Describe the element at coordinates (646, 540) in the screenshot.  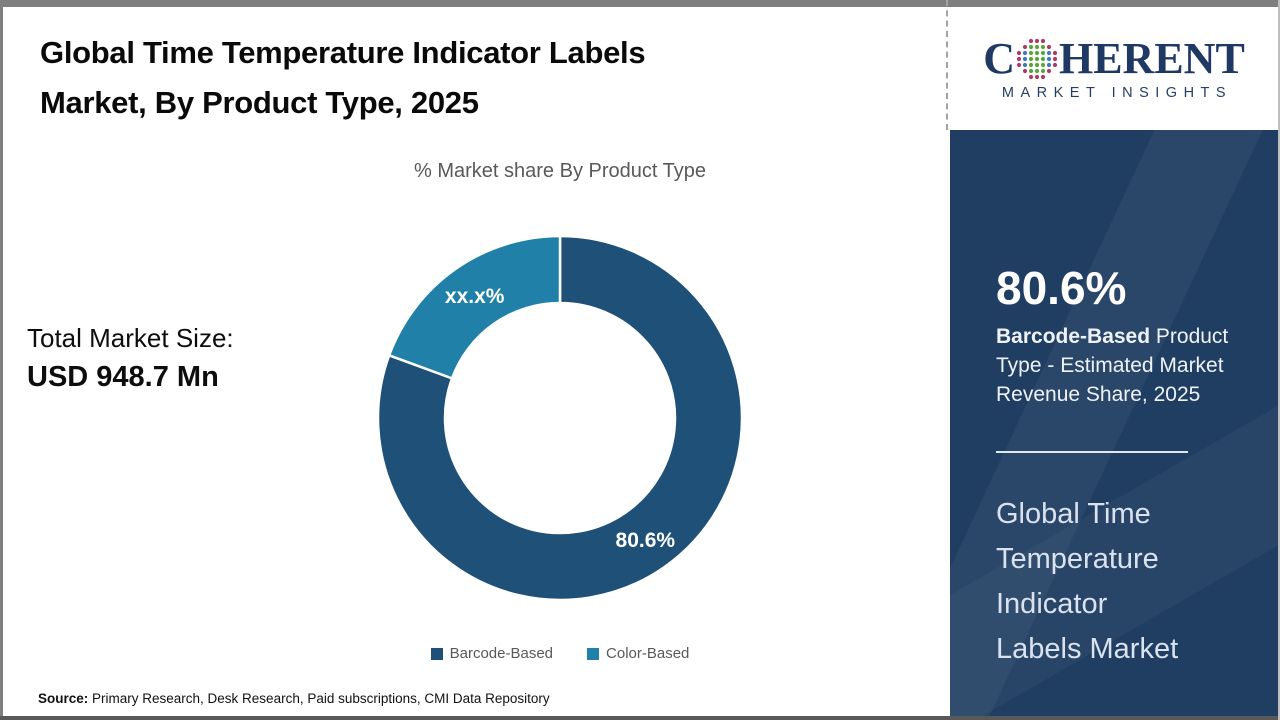
I see `slice-label-barcode-based: 80.6%` at that location.